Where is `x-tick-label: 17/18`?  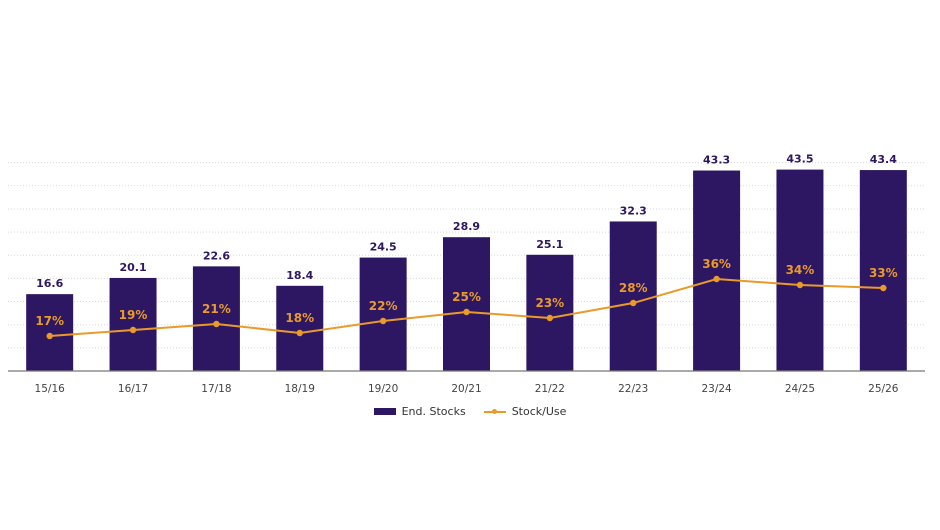 x-tick-label: 17/18 is located at coordinates (216, 389).